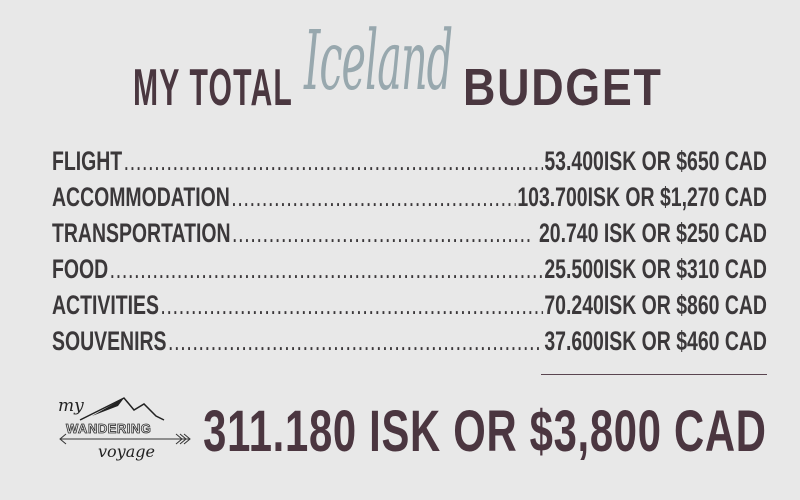 This screenshot has height=500, width=800. What do you see at coordinates (655, 269) in the screenshot?
I see `item-value: 25.500ISK OR $310 CAD` at bounding box center [655, 269].